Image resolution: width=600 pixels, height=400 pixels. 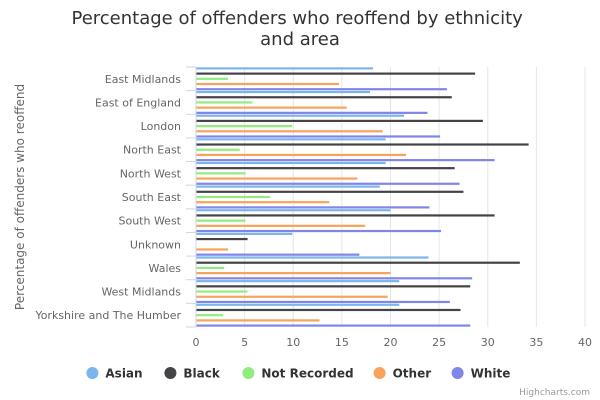 I want to click on category-label: East Midlands, so click(x=143, y=79).